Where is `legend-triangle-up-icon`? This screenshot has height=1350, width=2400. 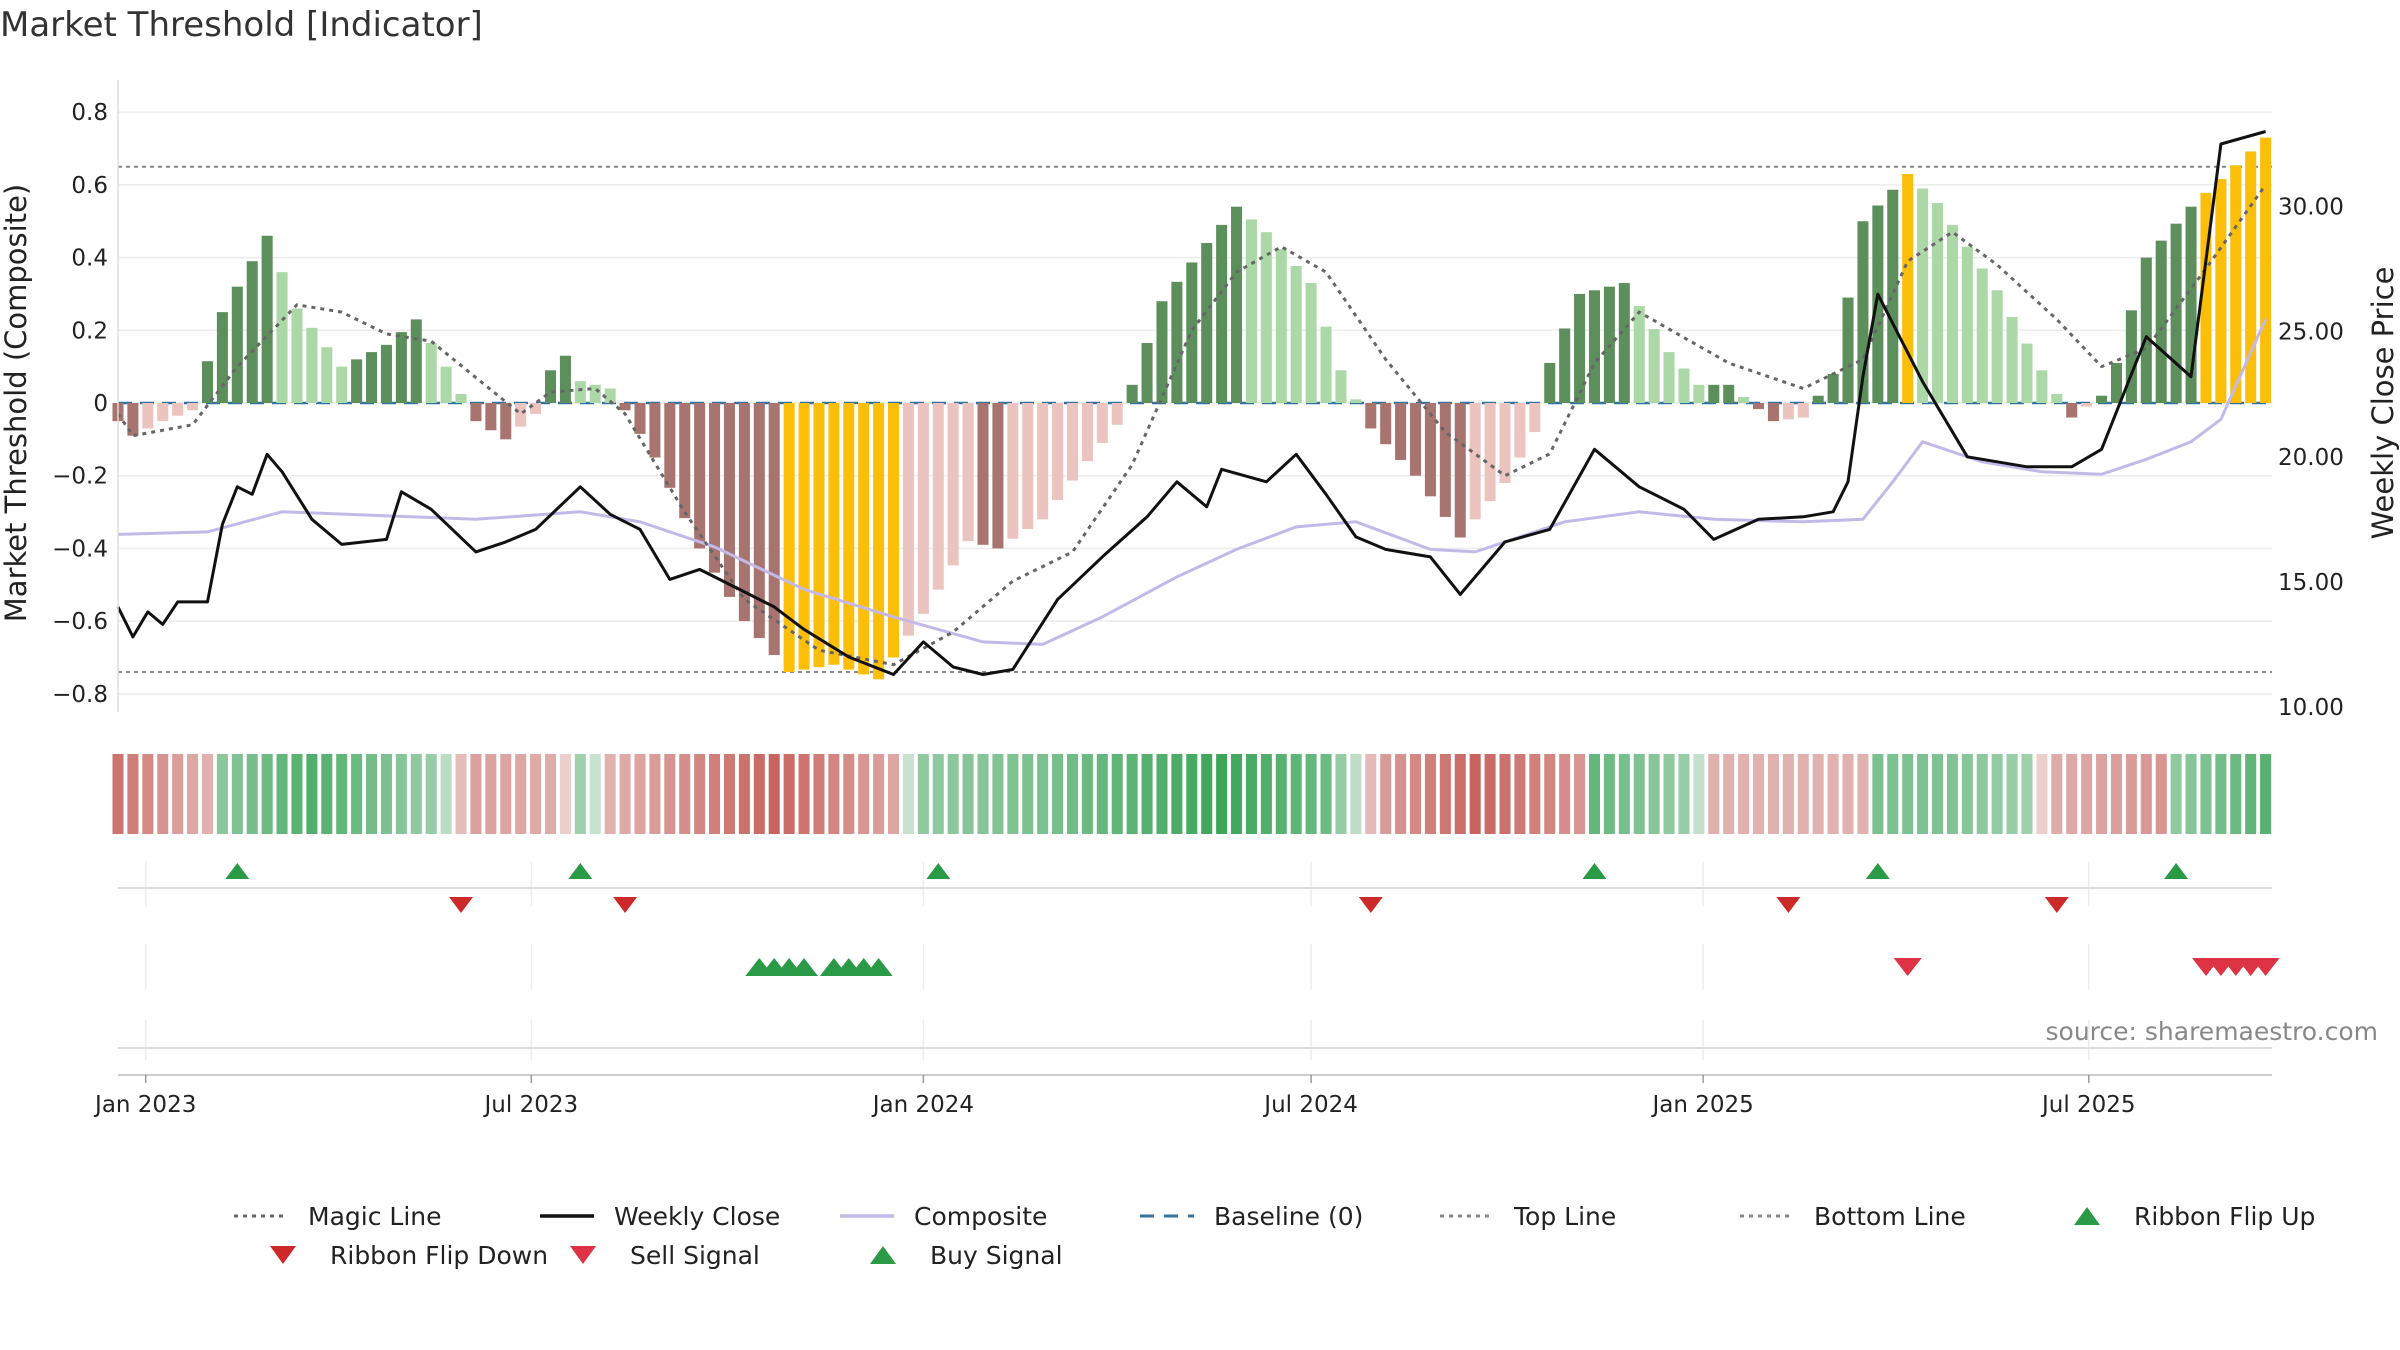 legend-triangle-up-icon is located at coordinates (2087, 1216).